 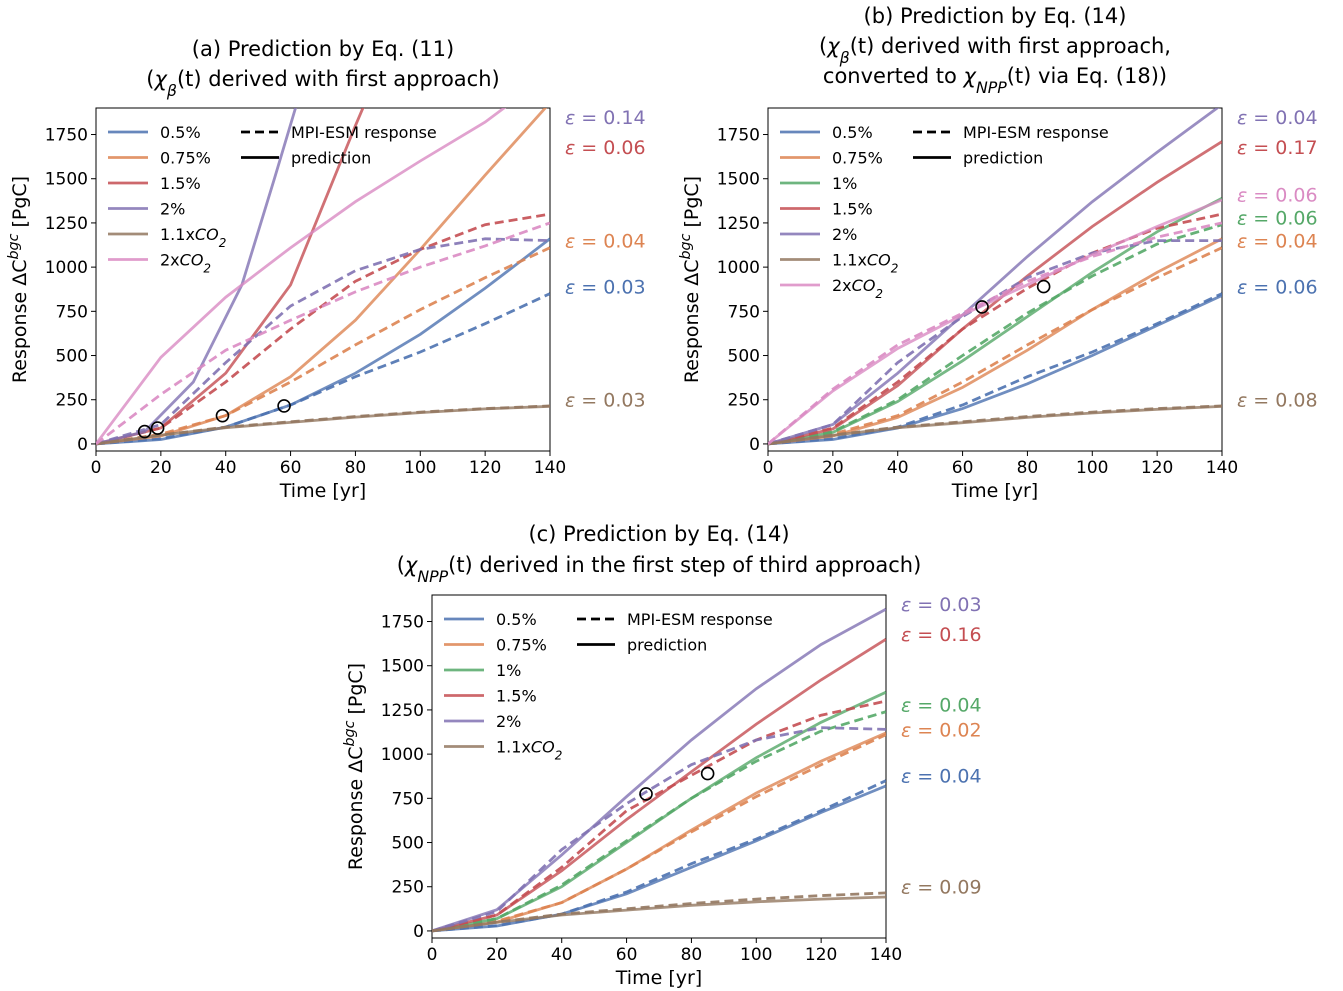 I want to click on chart-title-line: (b) Prediction by Eq. (14), so click(x=995, y=16).